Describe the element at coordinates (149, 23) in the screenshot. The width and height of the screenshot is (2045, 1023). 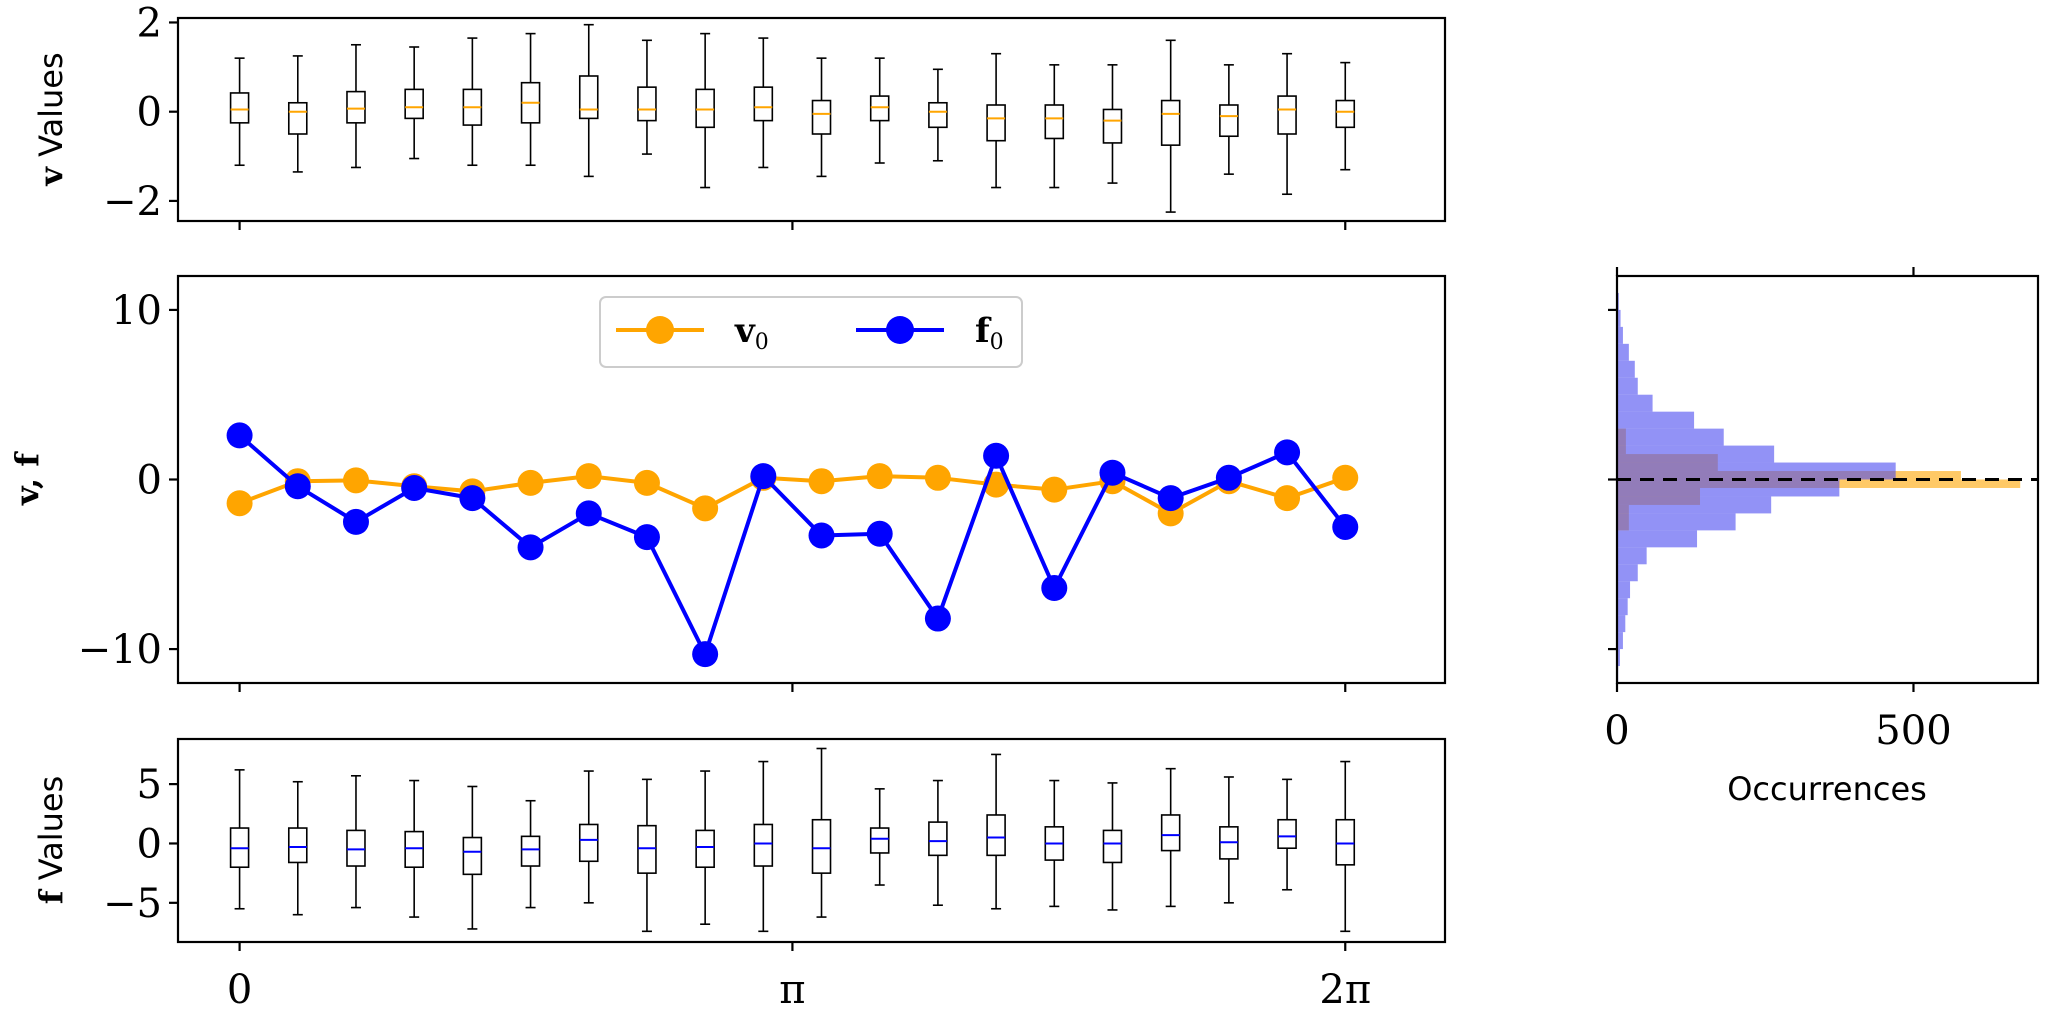
I see `top-y-tick-label: 2` at that location.